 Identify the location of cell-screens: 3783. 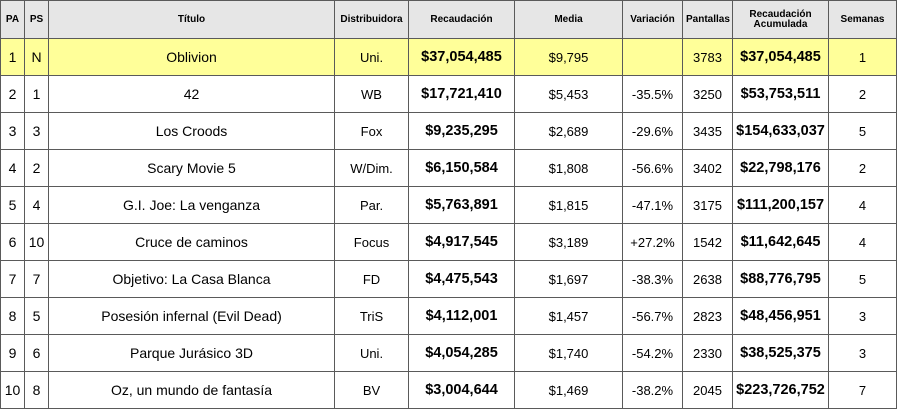
(707, 57).